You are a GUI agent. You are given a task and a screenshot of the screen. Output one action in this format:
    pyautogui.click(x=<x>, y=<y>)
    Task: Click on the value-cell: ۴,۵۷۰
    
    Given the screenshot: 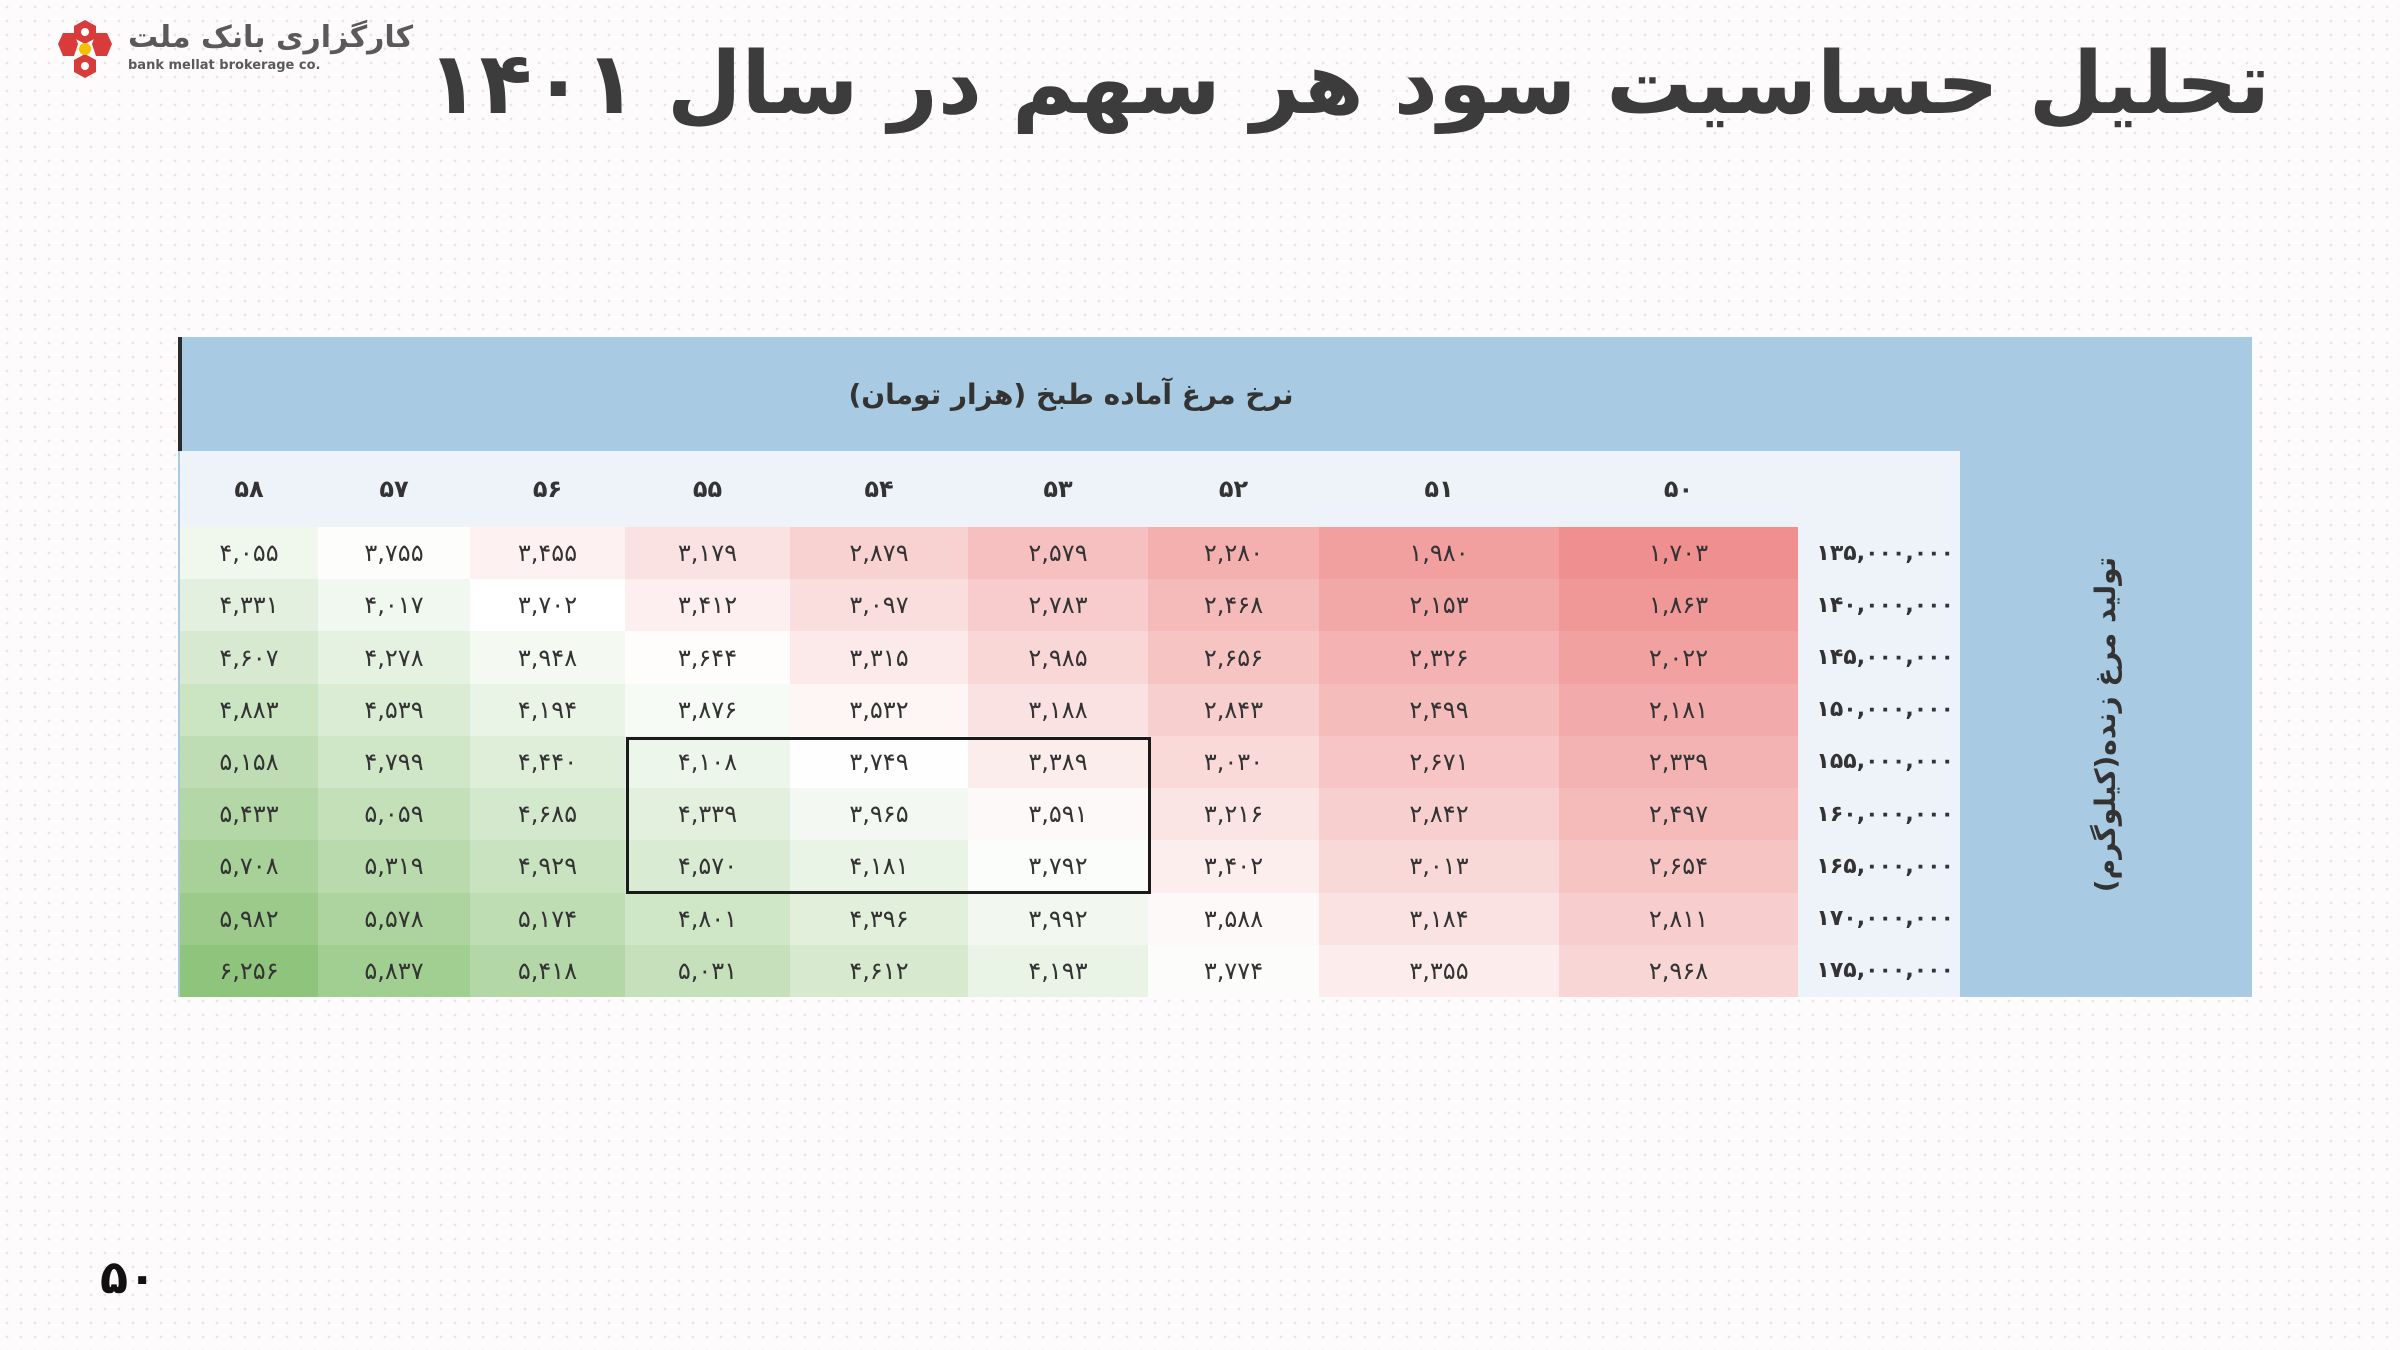 What is the action you would take?
    pyautogui.click(x=707, y=866)
    